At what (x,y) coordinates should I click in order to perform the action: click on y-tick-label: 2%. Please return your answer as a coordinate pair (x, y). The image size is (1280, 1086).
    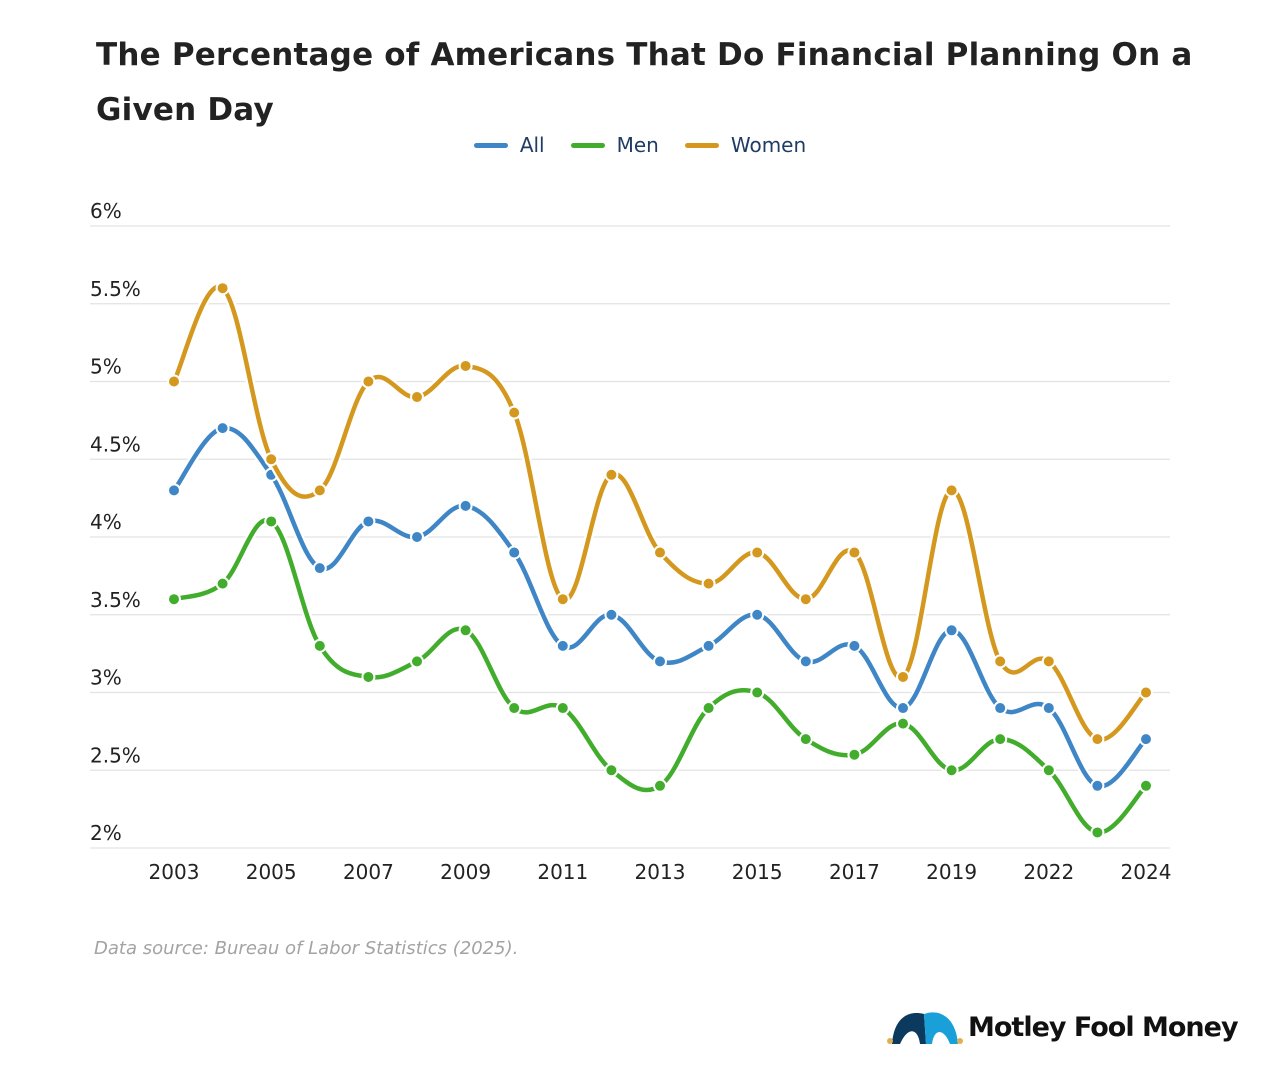
    Looking at the image, I should click on (106, 833).